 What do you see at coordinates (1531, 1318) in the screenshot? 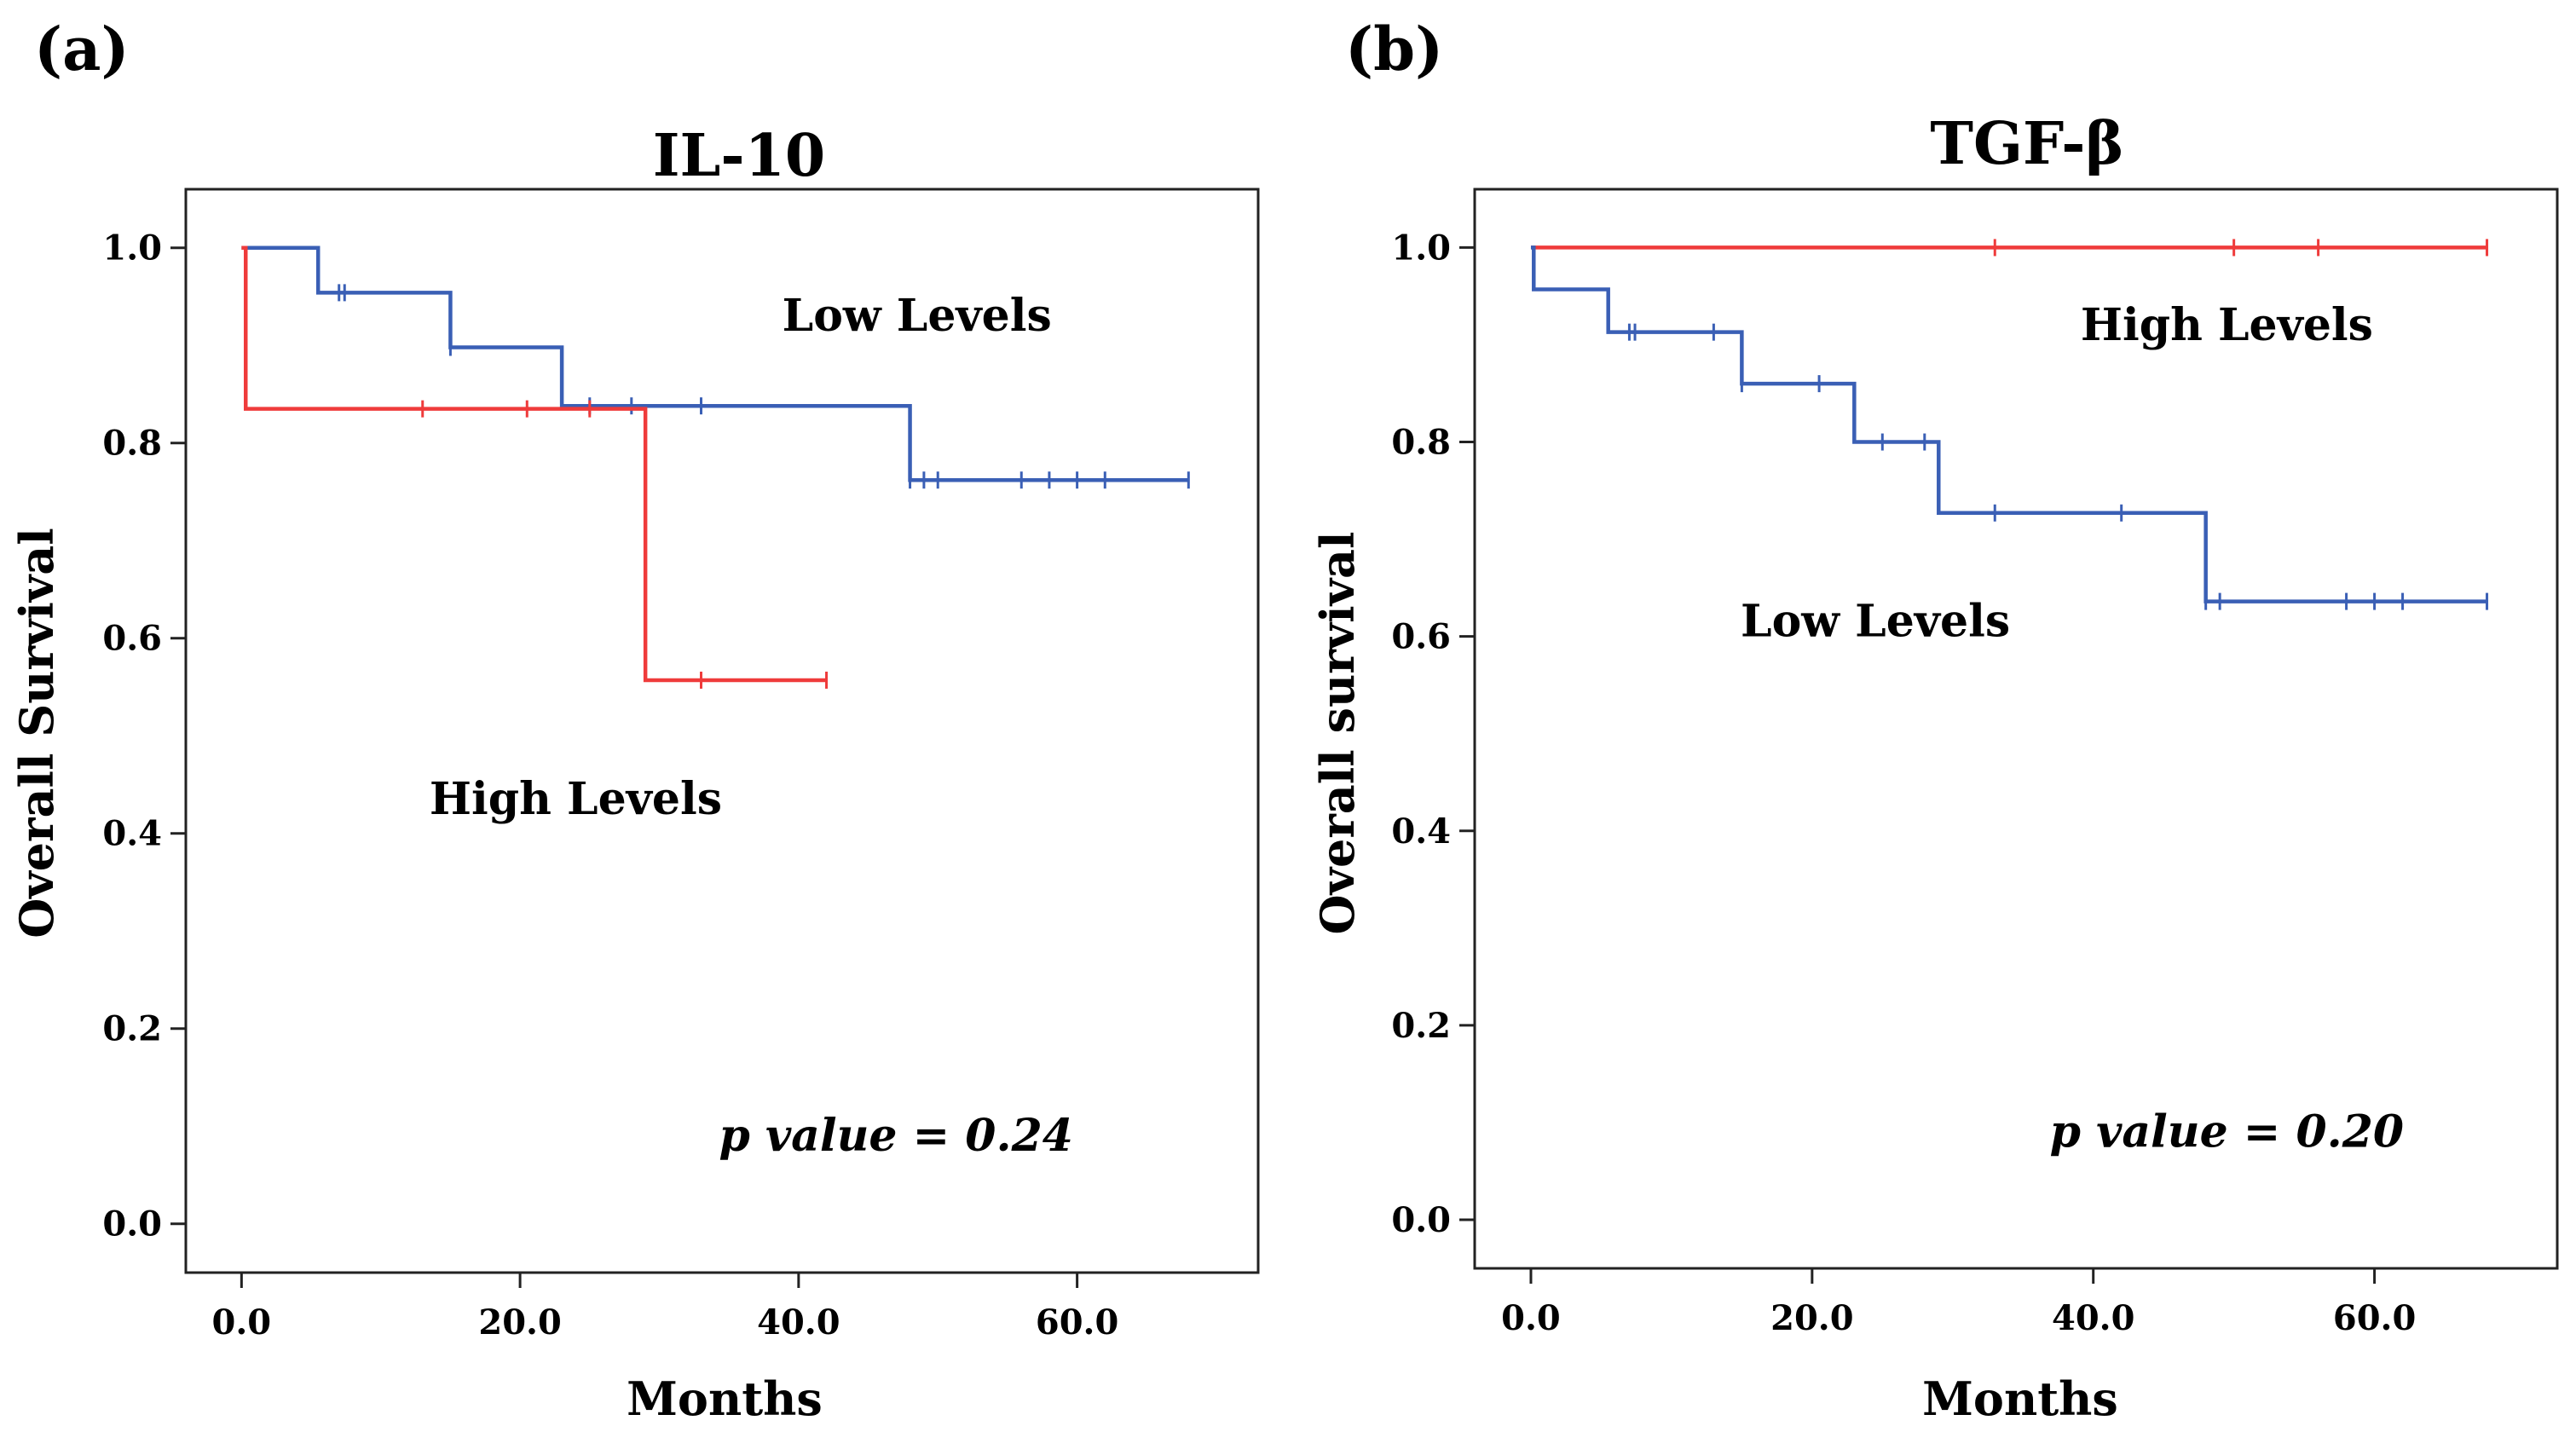
I see `panel-b-x-tick-label-0: 0.0` at bounding box center [1531, 1318].